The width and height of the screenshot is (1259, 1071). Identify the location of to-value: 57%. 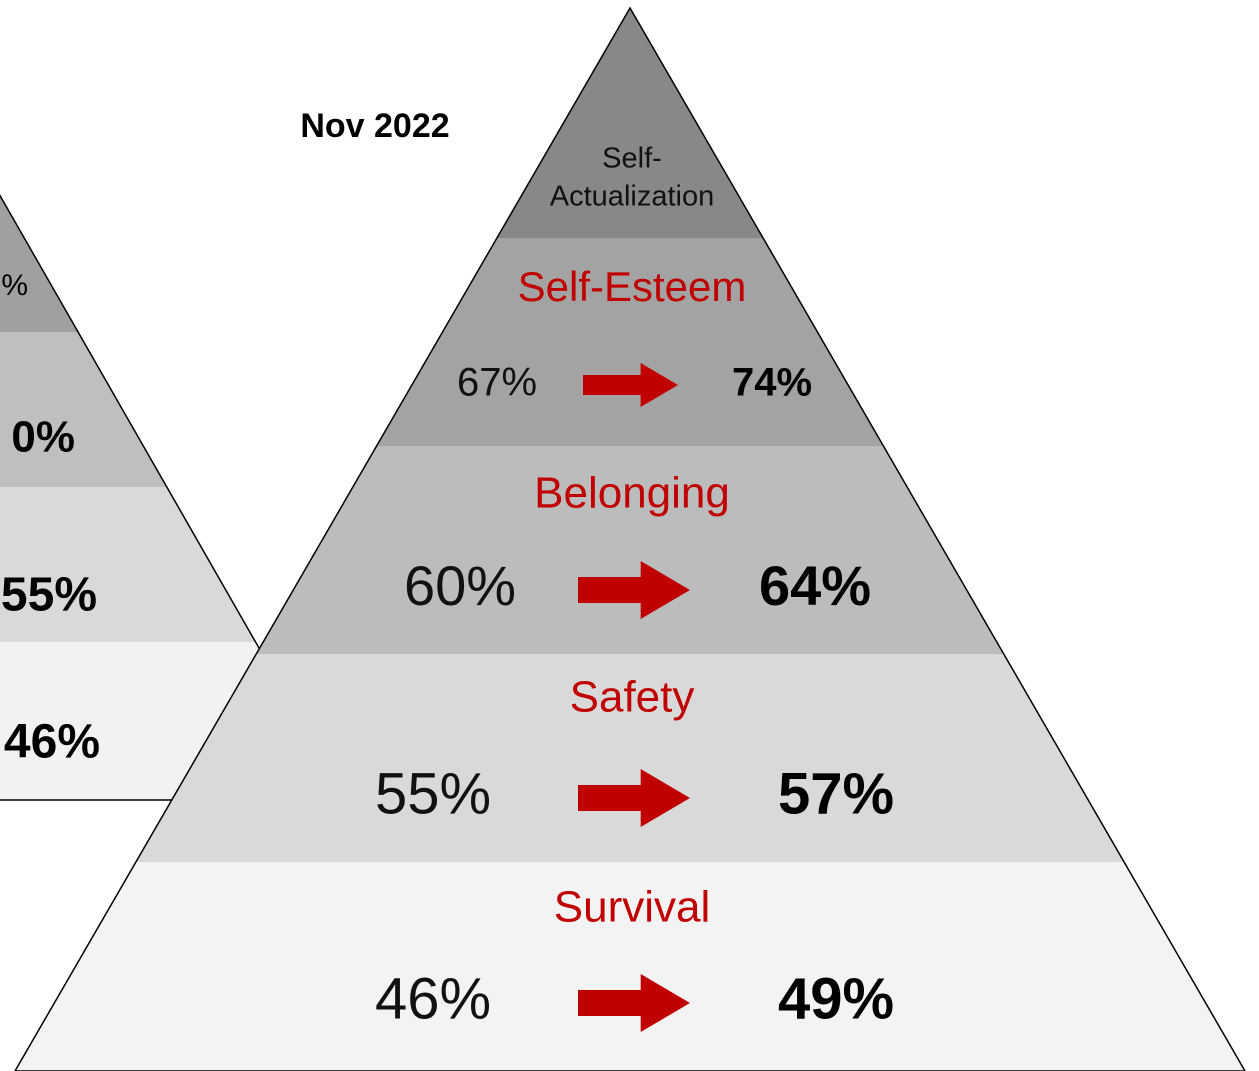
(836, 793).